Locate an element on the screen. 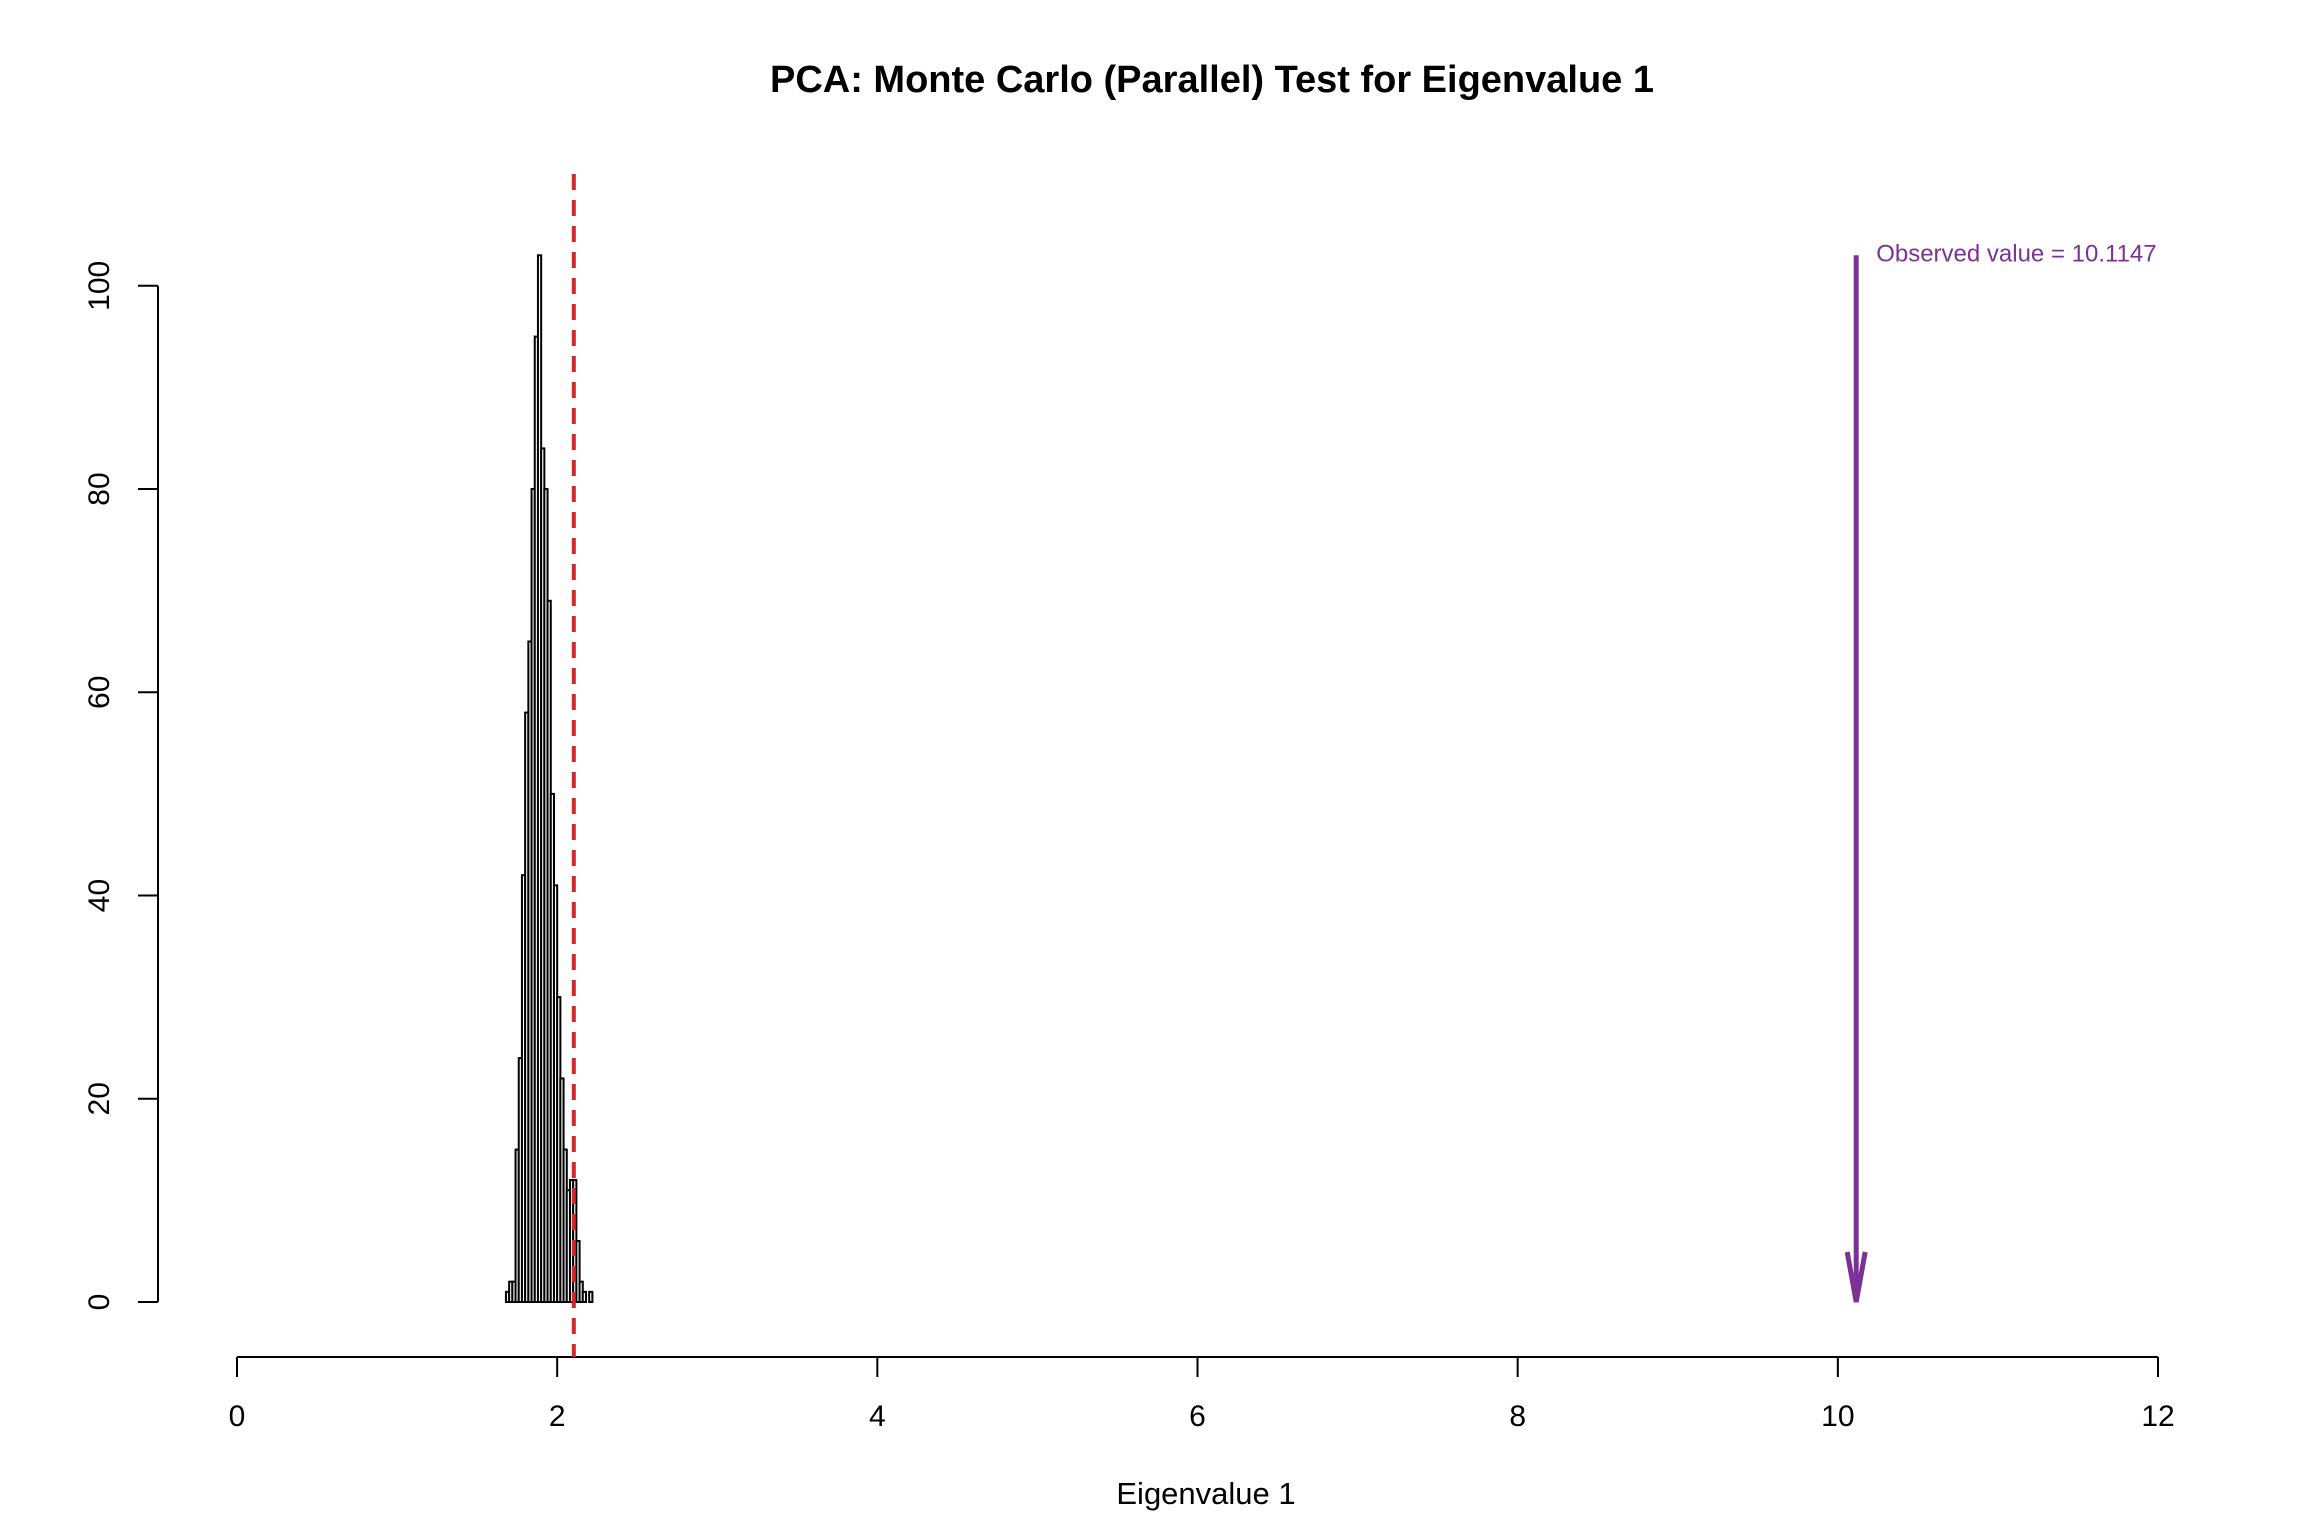 This screenshot has height=1536, width=2304. annotation: Observed value = 10.1147 is located at coordinates (2016, 254).